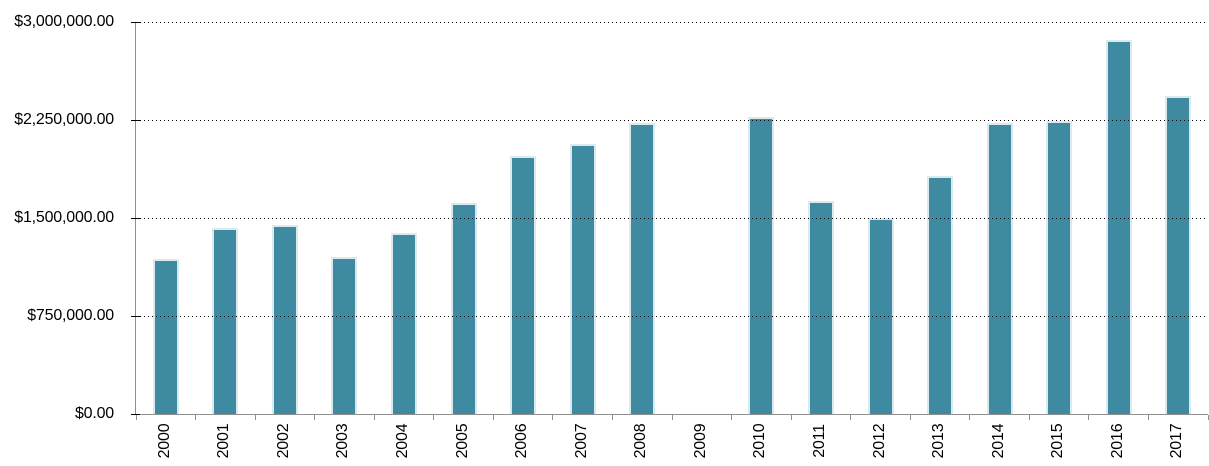 This screenshot has height=466, width=1209. I want to click on bar-2017, so click(1178, 254).